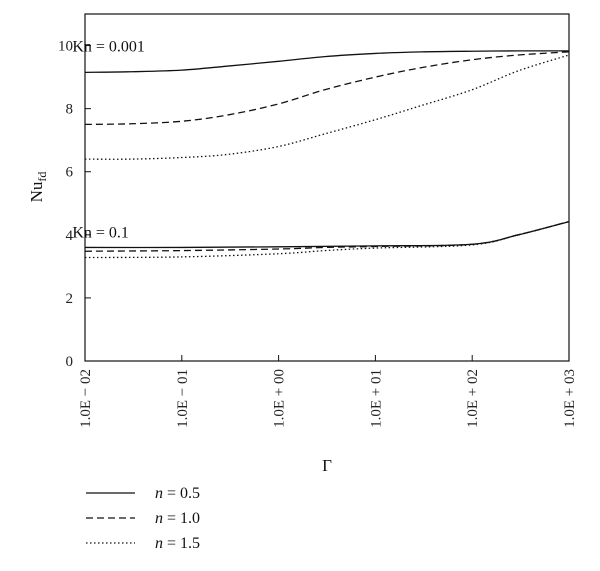 This screenshot has height=571, width=600. I want to click on x-tick-label: 1.0E + 01, so click(376, 398).